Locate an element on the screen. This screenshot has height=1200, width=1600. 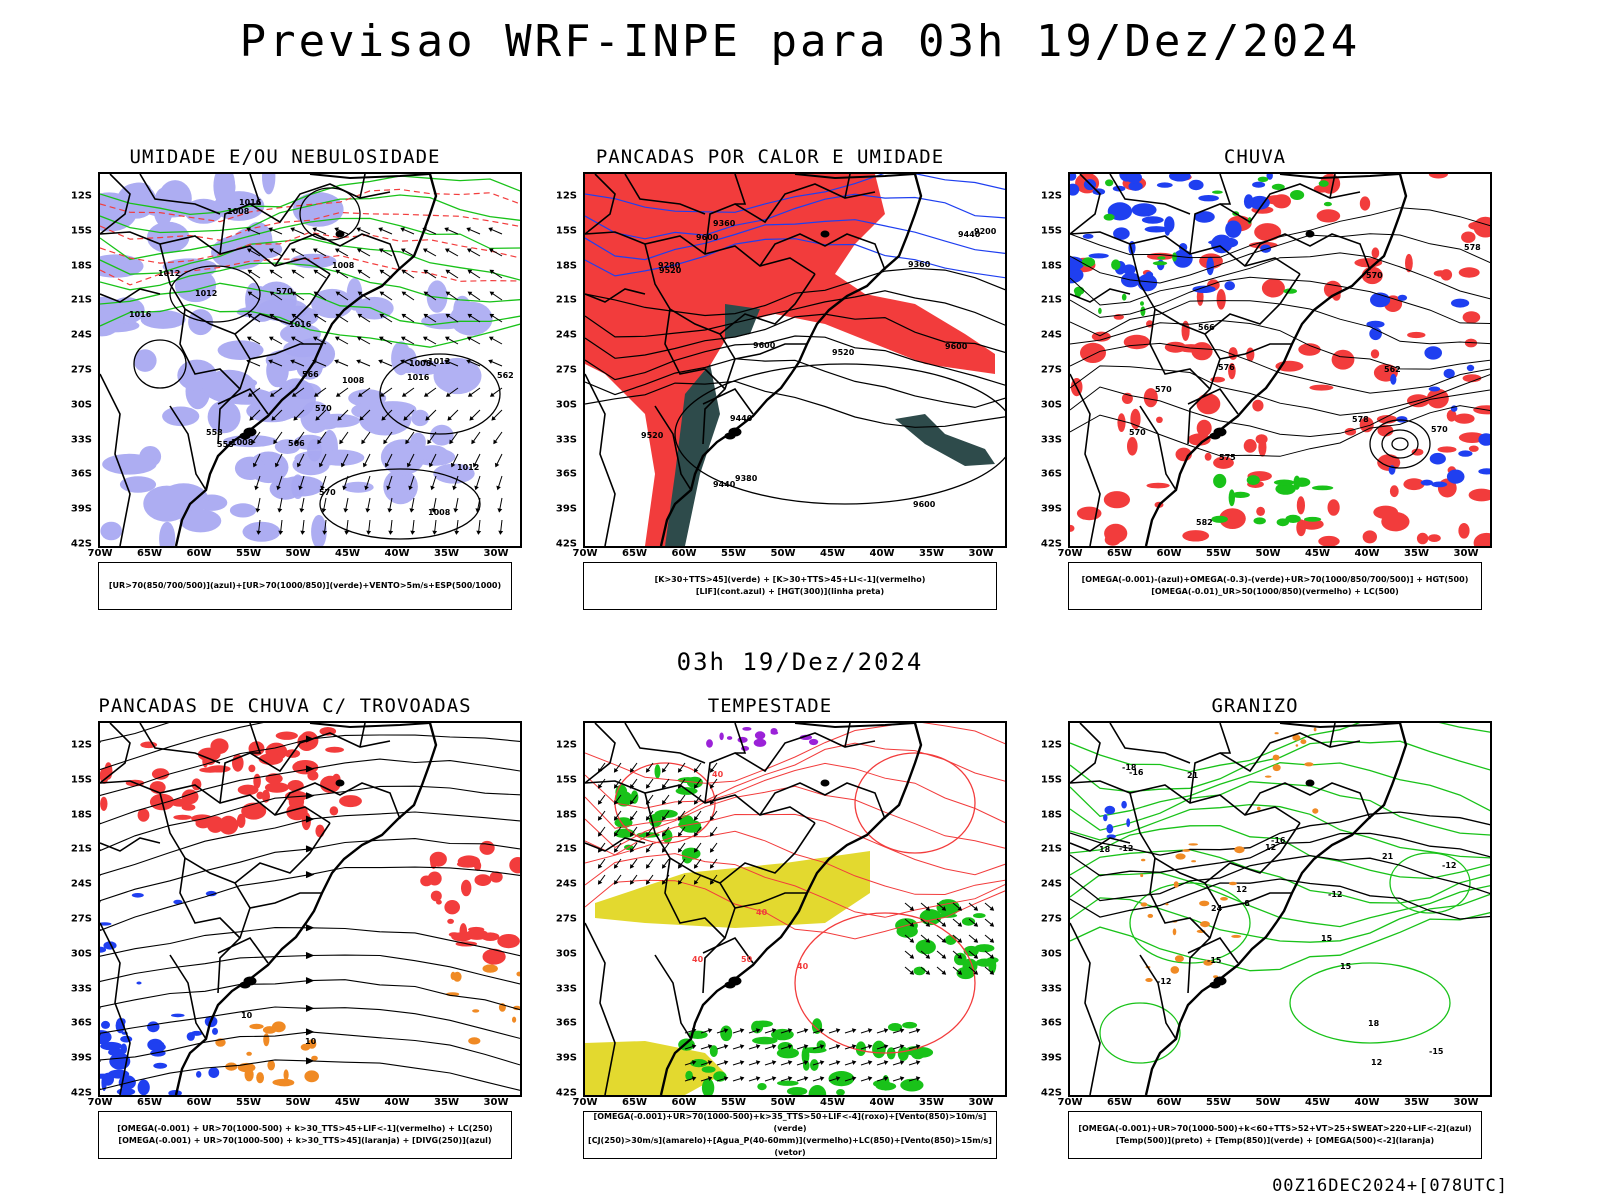
contour-label: 24 is located at coordinates (1217, 908).